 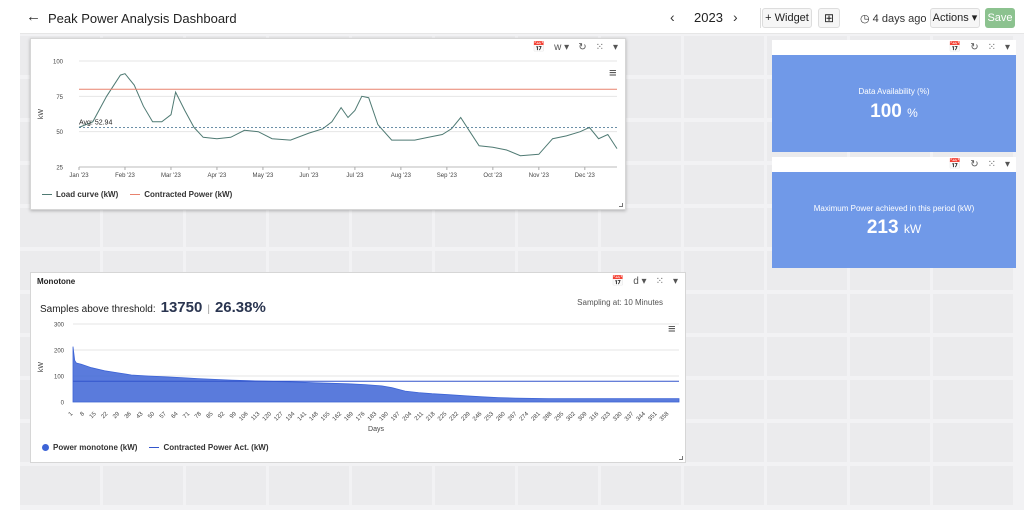 I want to click on x-tick-label: 134, so click(x=291, y=417).